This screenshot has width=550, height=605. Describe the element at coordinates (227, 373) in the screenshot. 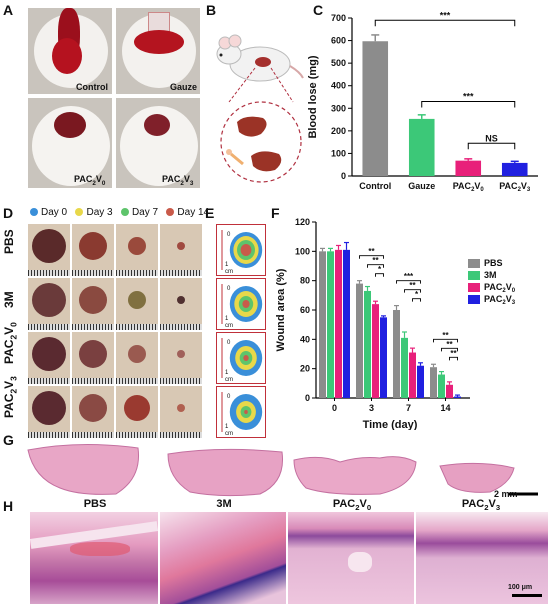

I see `contour-scale-bottom-2: 1` at that location.